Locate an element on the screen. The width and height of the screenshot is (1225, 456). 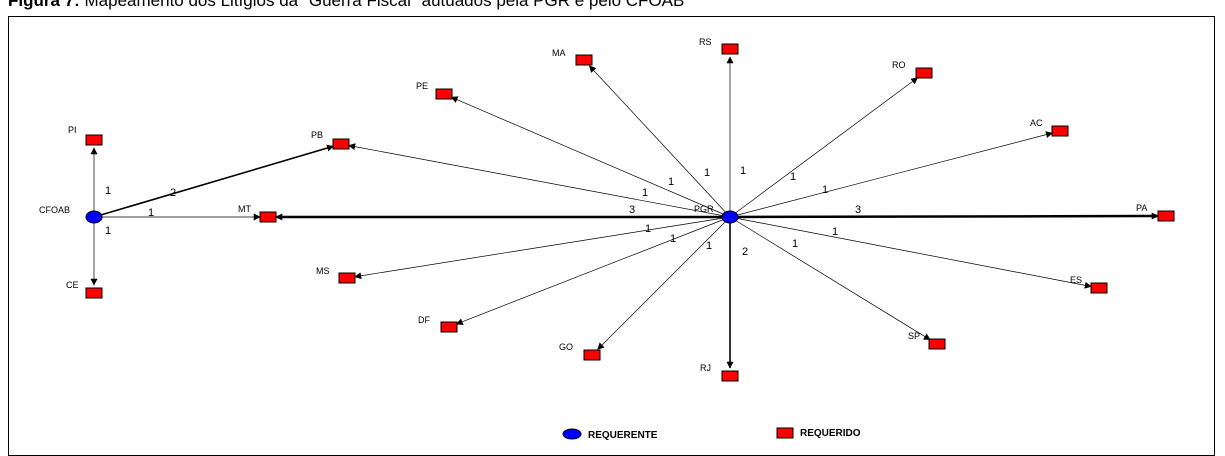
node-go is located at coordinates (592, 355).